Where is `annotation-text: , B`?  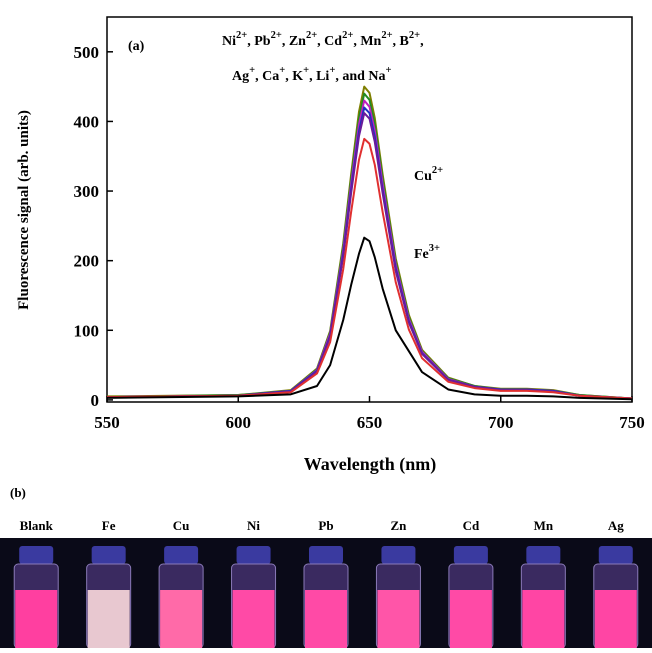
annotation-text: , B is located at coordinates (401, 41).